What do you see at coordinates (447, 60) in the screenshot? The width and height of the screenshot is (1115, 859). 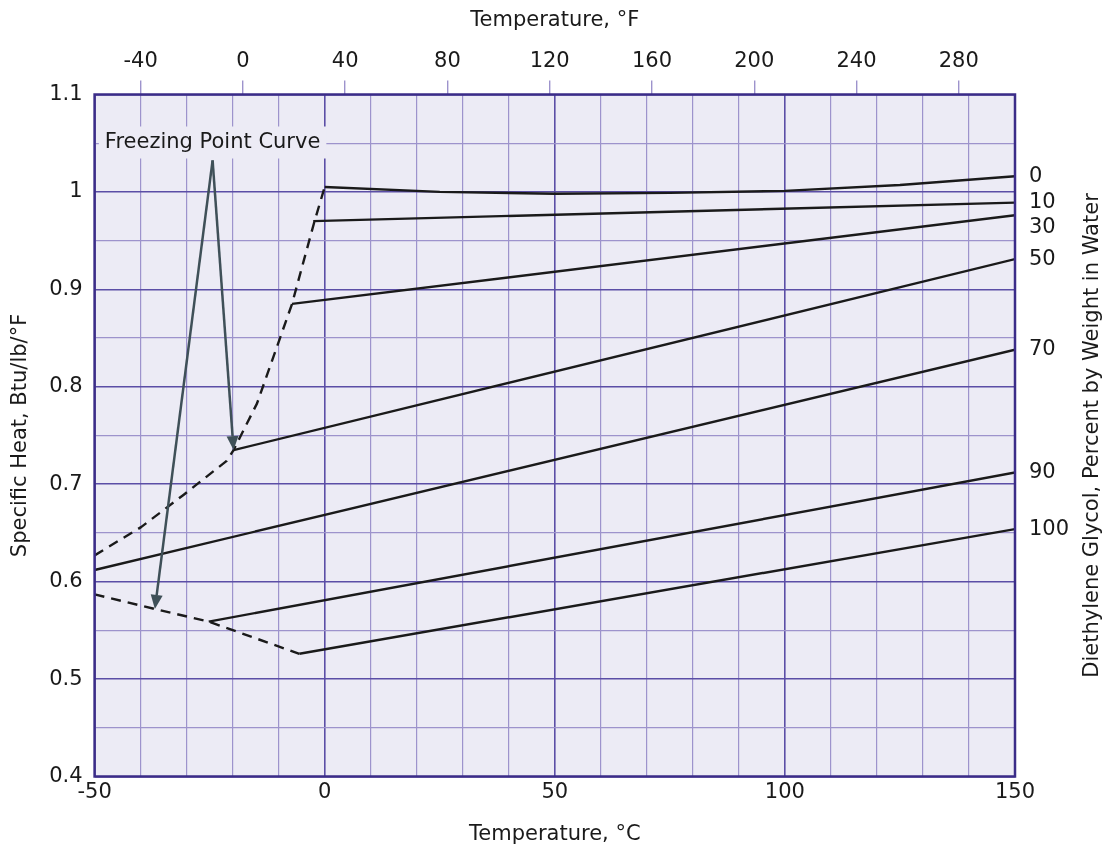 I see `x2-tick-label: 80` at bounding box center [447, 60].